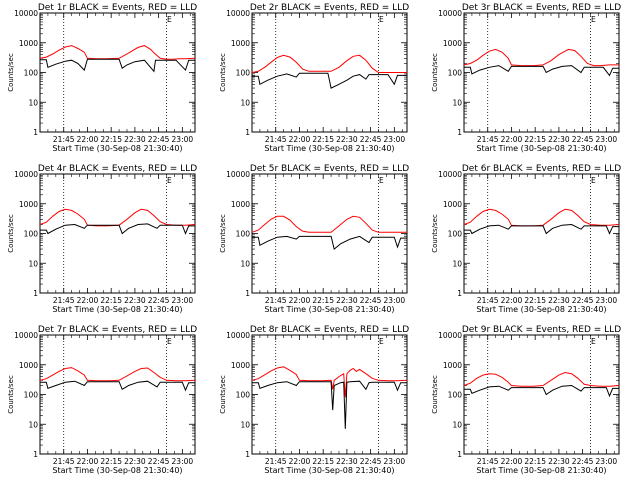  Describe the element at coordinates (329, 330) in the screenshot. I see `panel-title: Det 8r BLACK = Events, RED = LLD` at that location.